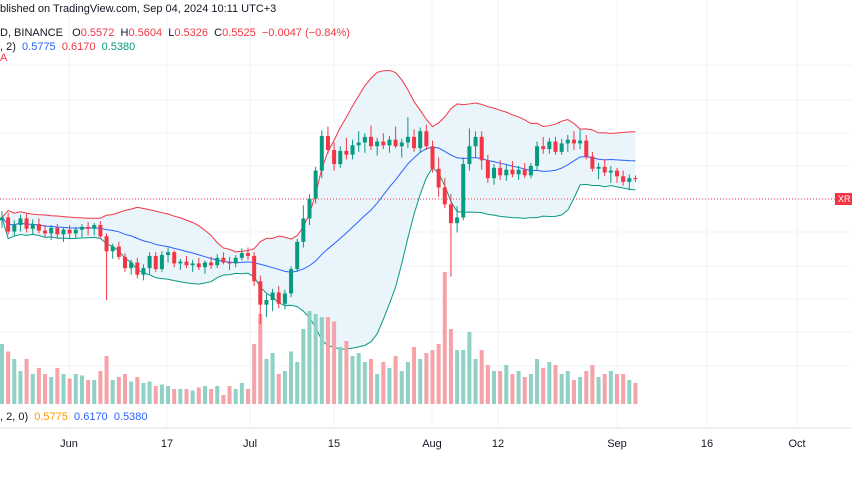  What do you see at coordinates (145, 33) in the screenshot?
I see `high-value: 0.5604` at bounding box center [145, 33].